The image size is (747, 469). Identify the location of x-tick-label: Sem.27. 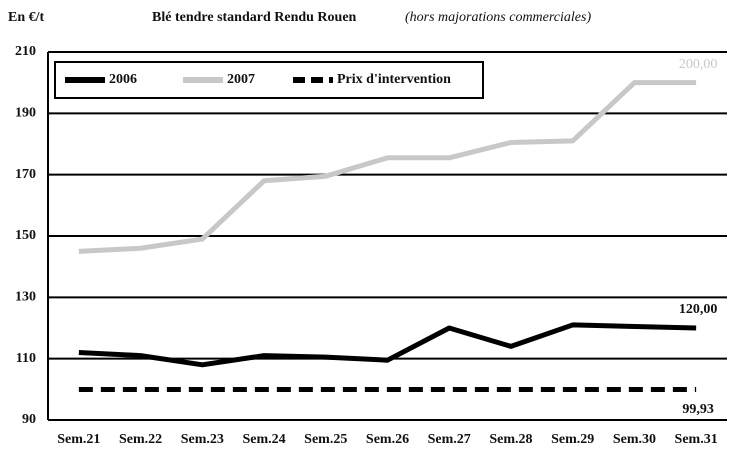
(449, 439).